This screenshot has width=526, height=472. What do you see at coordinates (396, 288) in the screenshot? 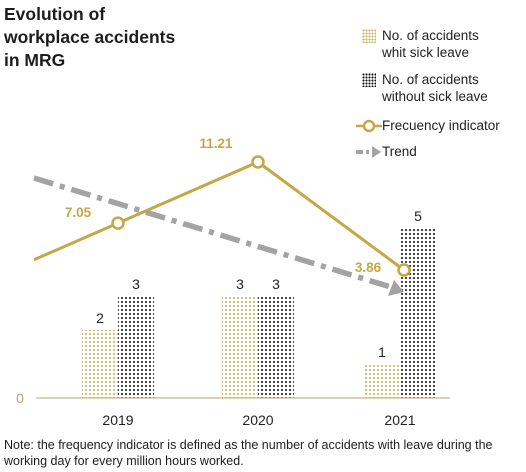
I see `trend-arrowhead` at bounding box center [396, 288].